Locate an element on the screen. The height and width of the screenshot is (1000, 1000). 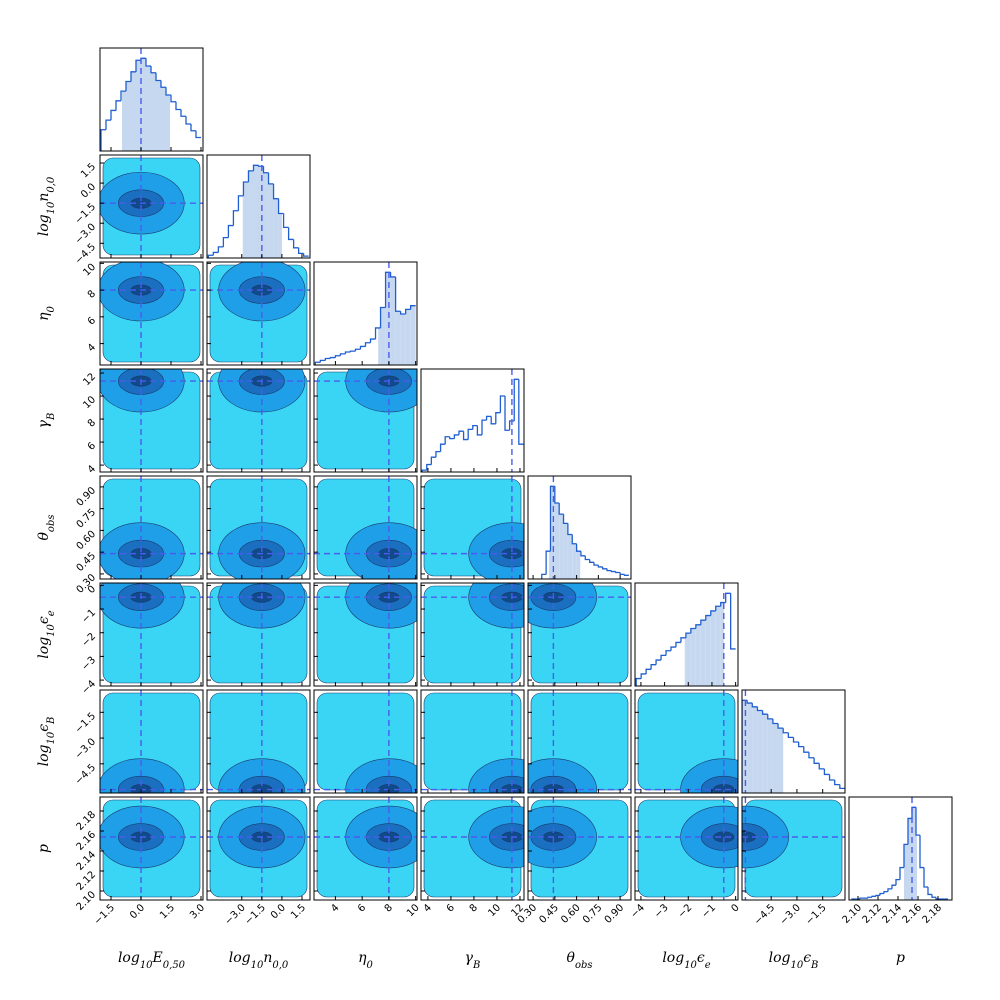
x-axis-label: θobs is located at coordinates (580, 960).